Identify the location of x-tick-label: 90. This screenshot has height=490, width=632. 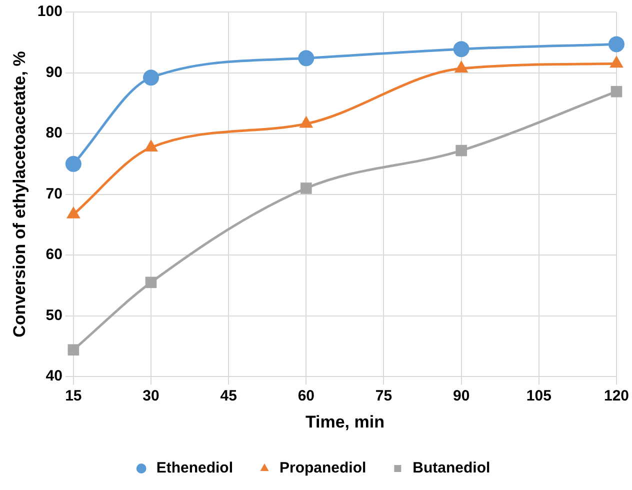
(461, 396).